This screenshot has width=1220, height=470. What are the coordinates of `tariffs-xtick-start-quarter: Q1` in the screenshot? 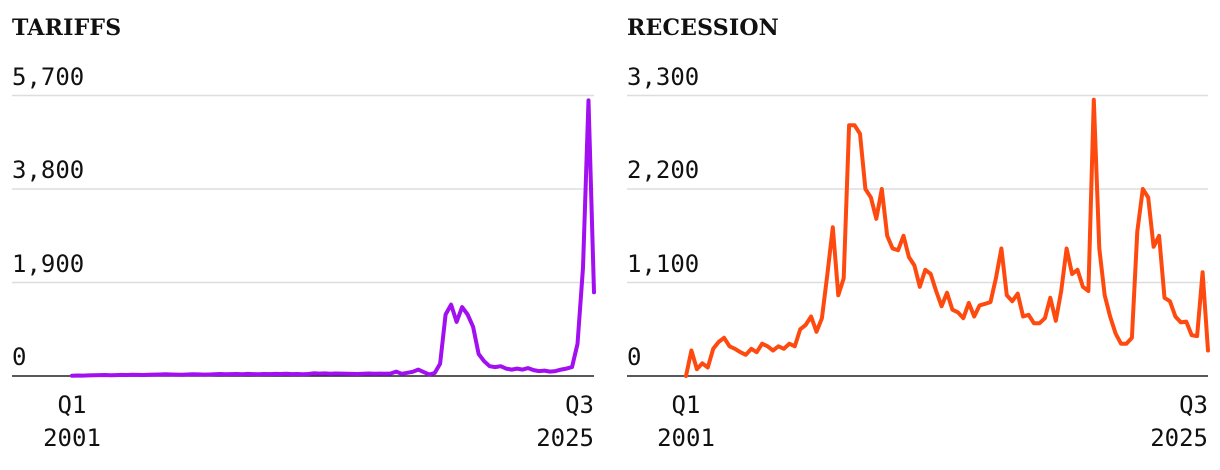 It's located at (72, 405).